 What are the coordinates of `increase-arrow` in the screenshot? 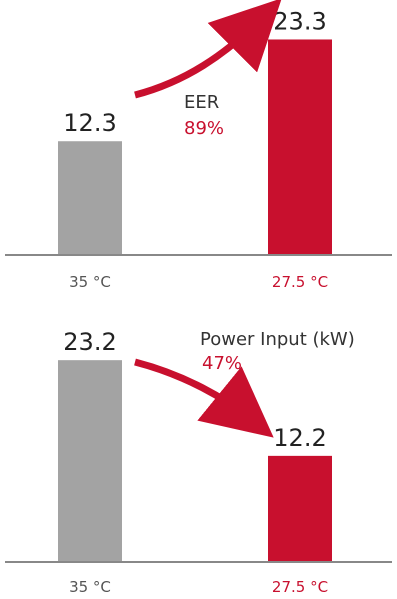 It's located at (208, 49).